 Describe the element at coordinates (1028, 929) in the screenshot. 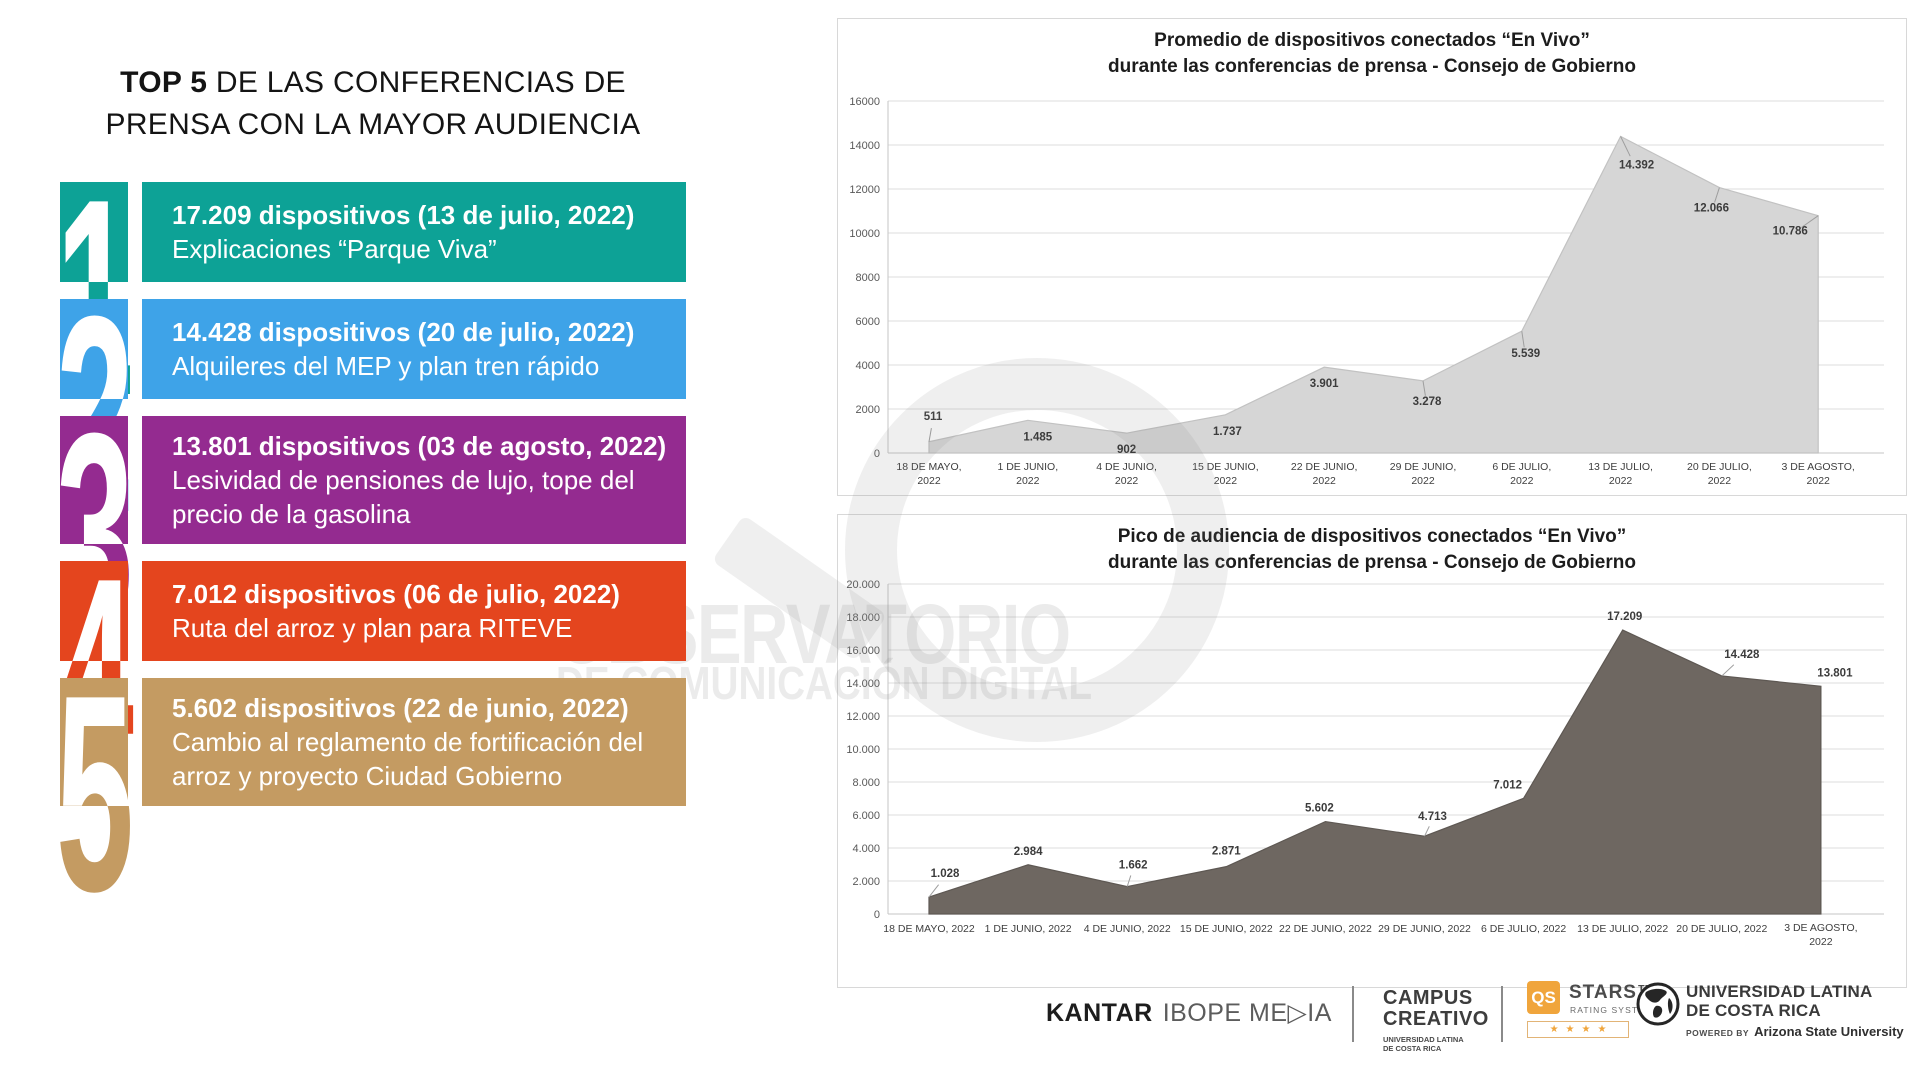

I see `svg-text: 1 DE JUNIO, 2022` at that location.